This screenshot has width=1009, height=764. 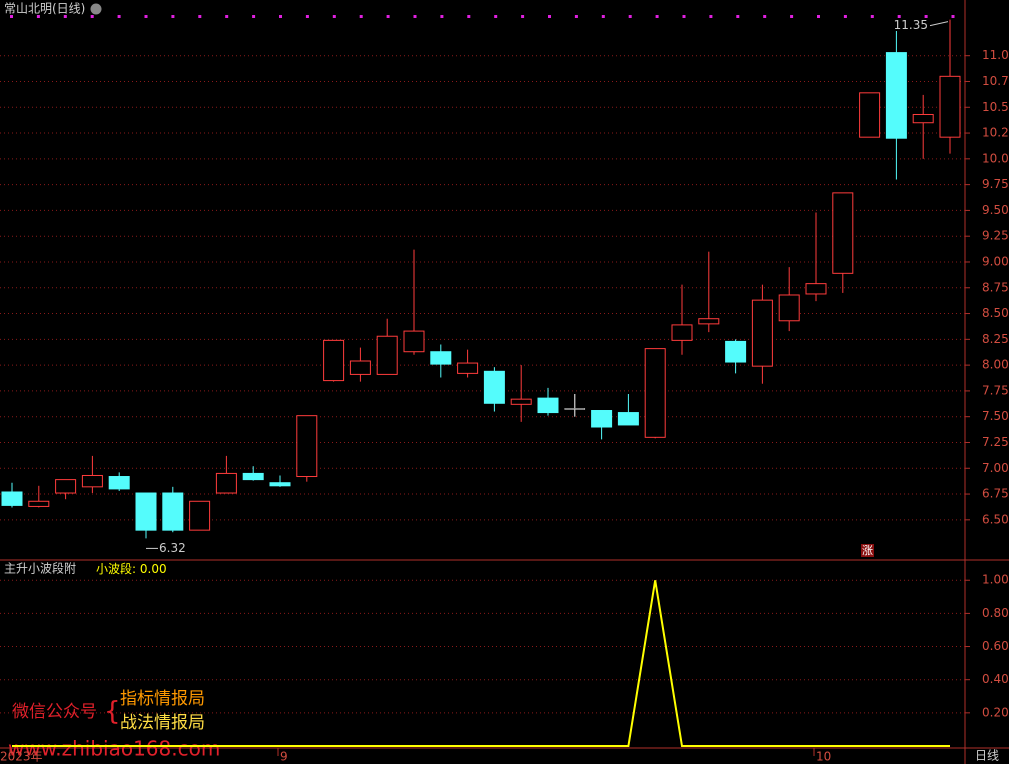 I want to click on watermark-site: www.zhibiao168.com, so click(x=114, y=749).